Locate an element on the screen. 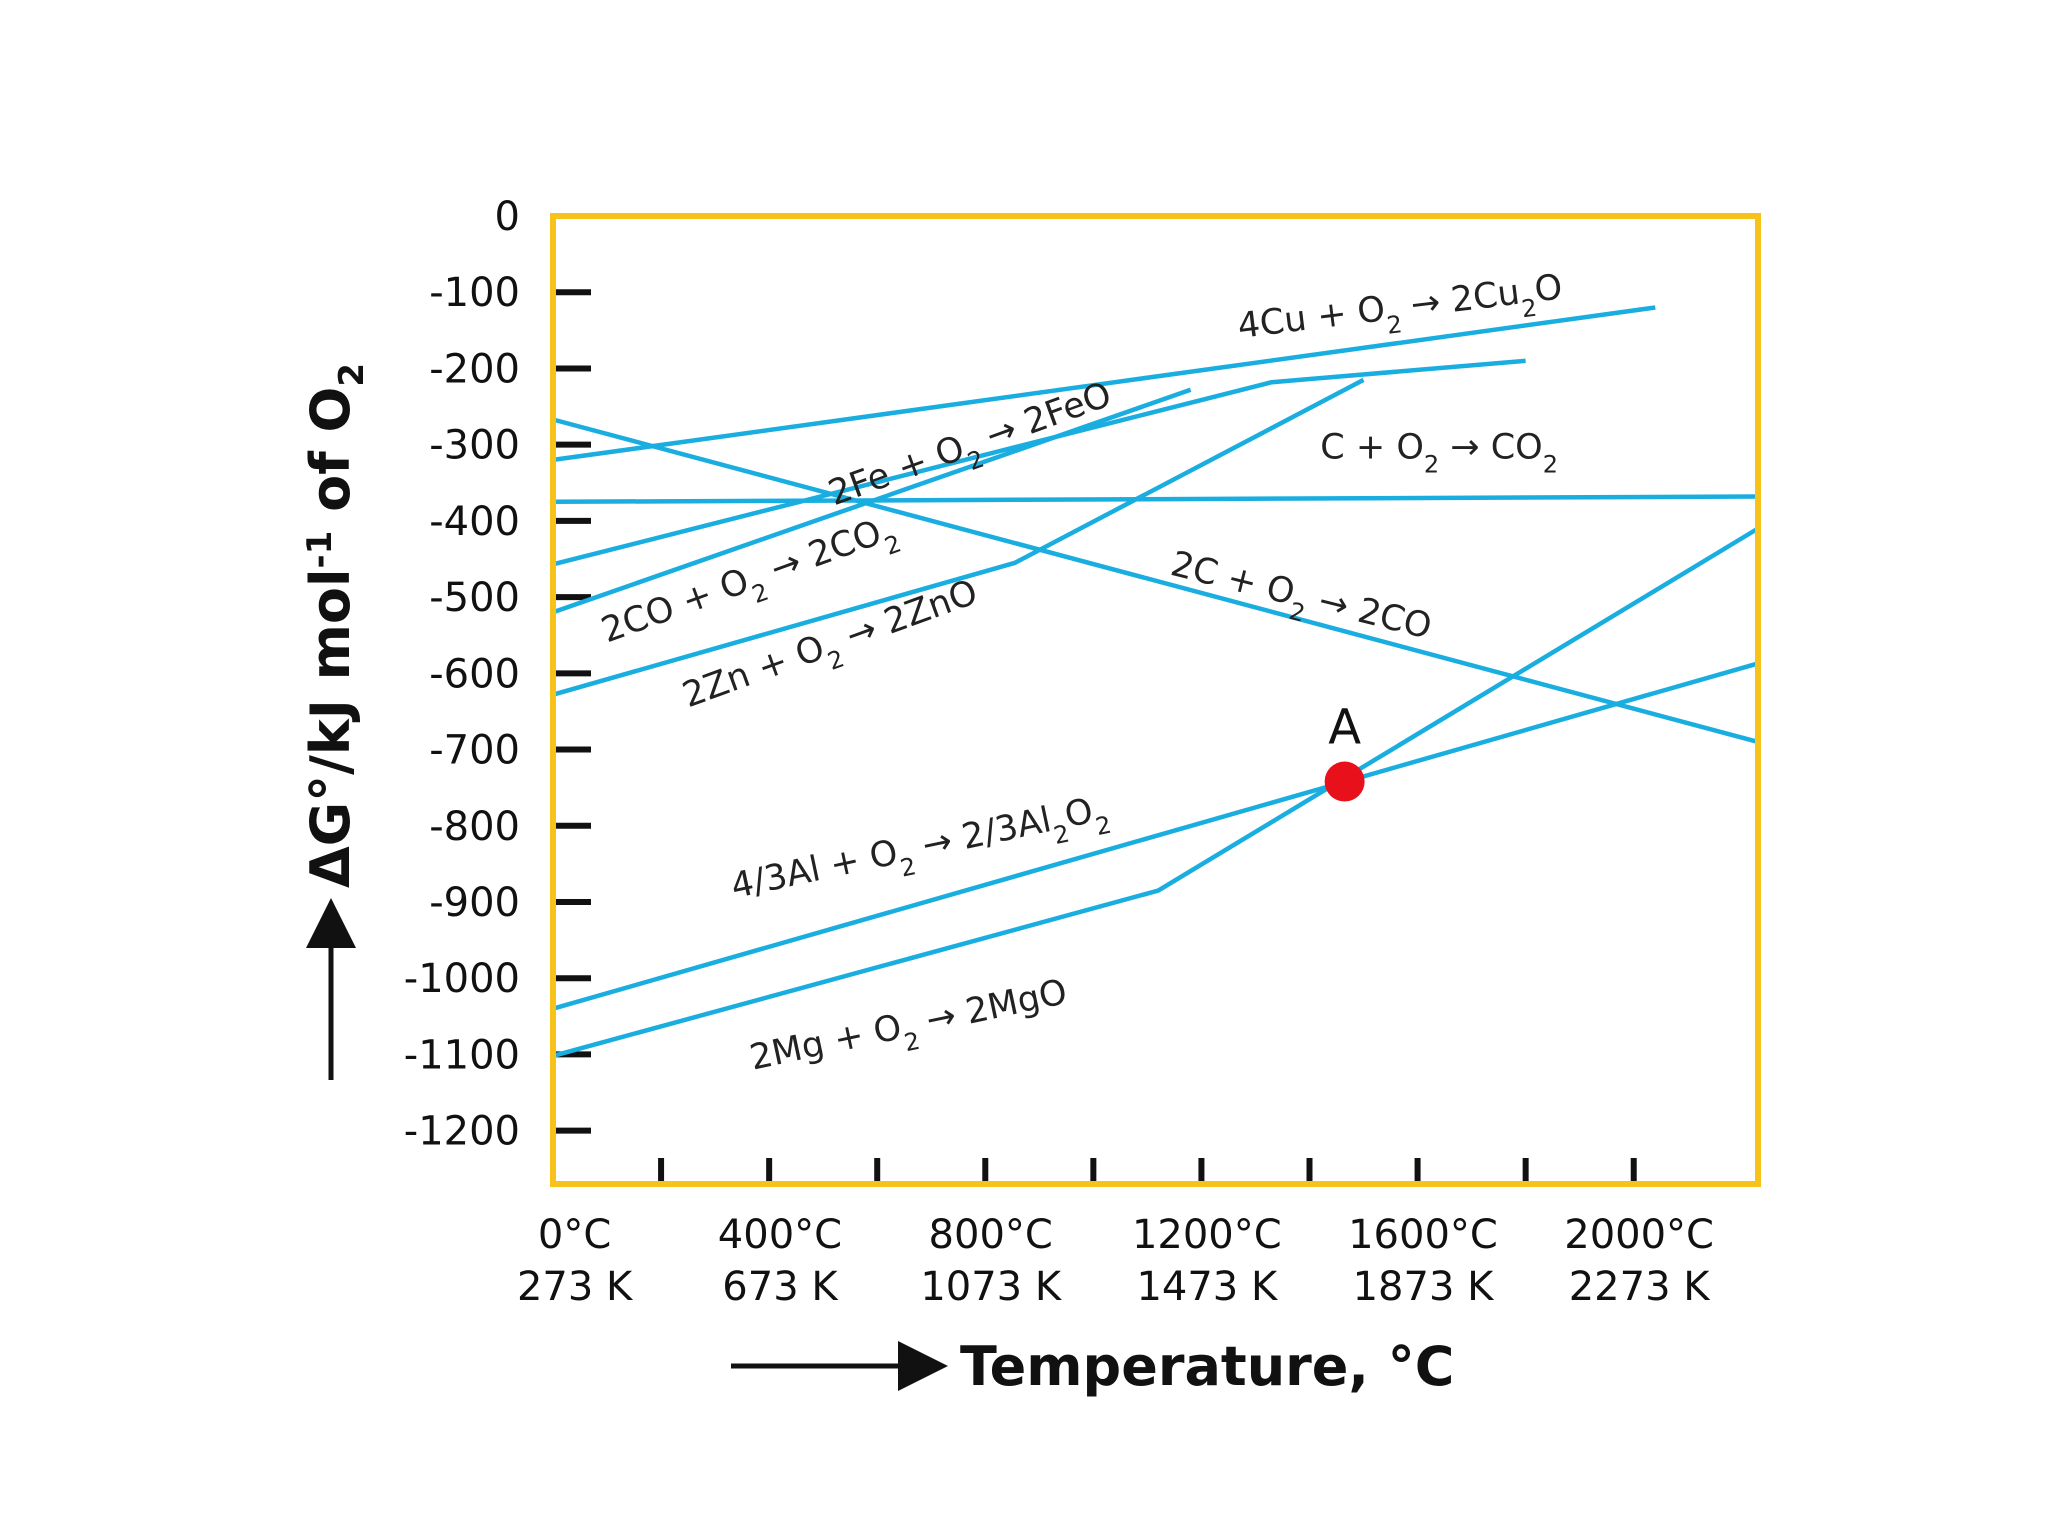 The height and width of the screenshot is (1536, 2048). y-tick-label: -1200 is located at coordinates (462, 1132).